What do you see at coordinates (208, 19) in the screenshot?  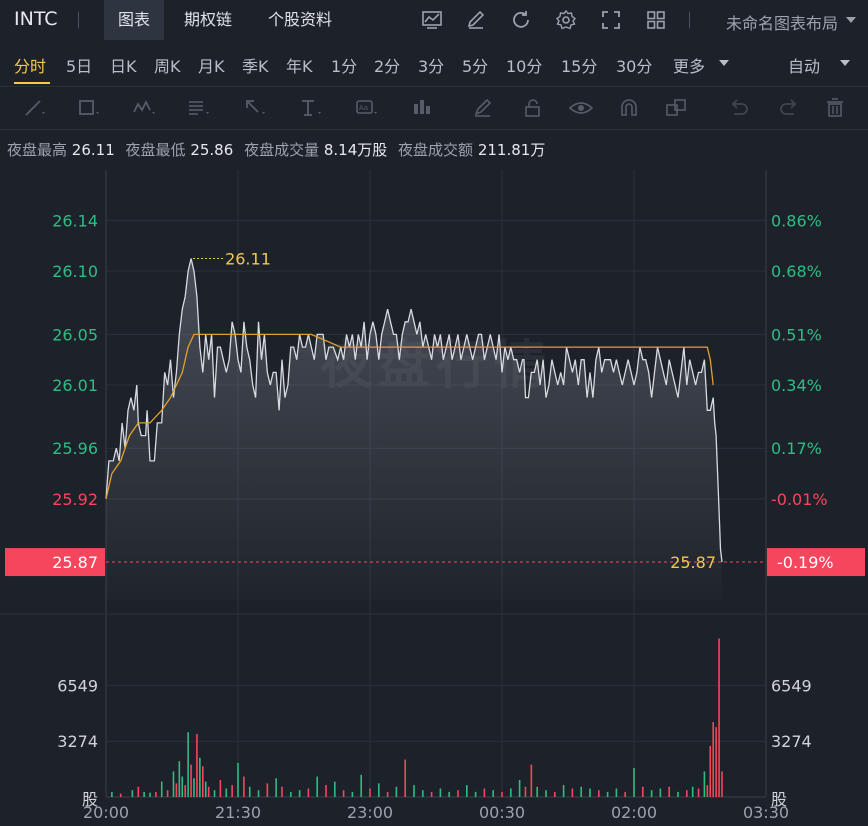 I see `tab-options-chain: 期权链` at bounding box center [208, 19].